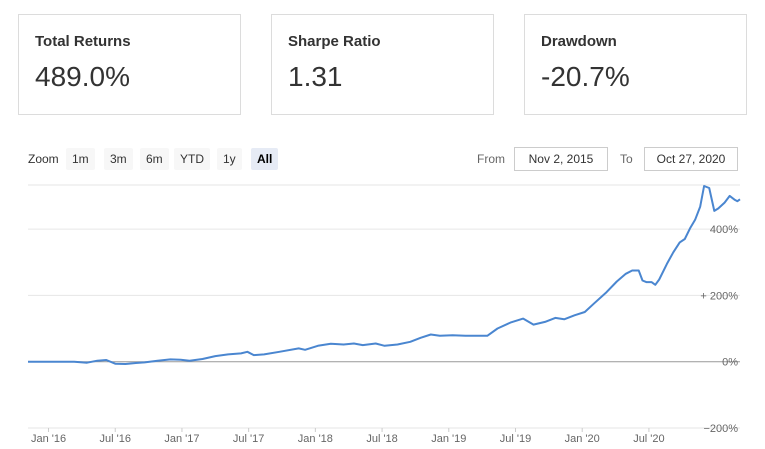 The height and width of the screenshot is (449, 765). Describe the element at coordinates (720, 429) in the screenshot. I see `y-tick-label: −200%` at that location.